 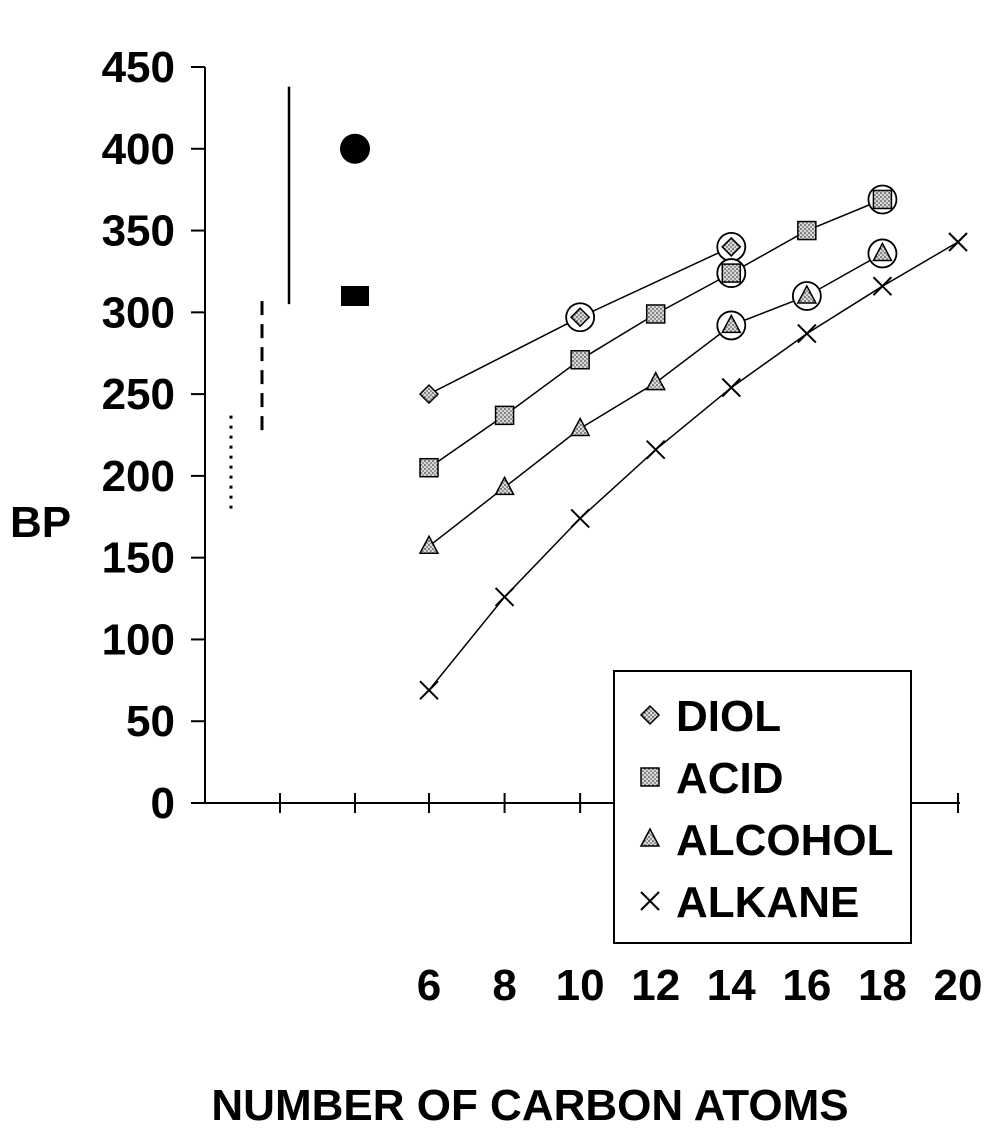 What do you see at coordinates (138, 639) in the screenshot?
I see `y-tick-label: 100` at bounding box center [138, 639].